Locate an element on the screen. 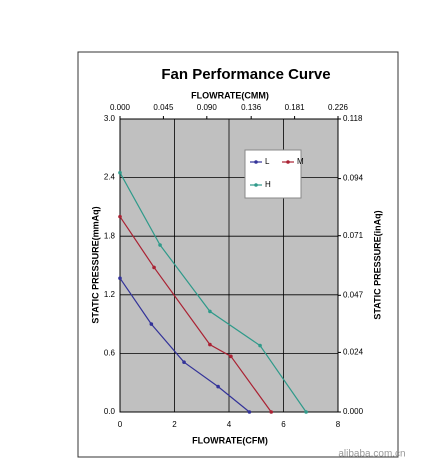 The image size is (434, 465). y2-tick-label: 0.047 is located at coordinates (353, 294).